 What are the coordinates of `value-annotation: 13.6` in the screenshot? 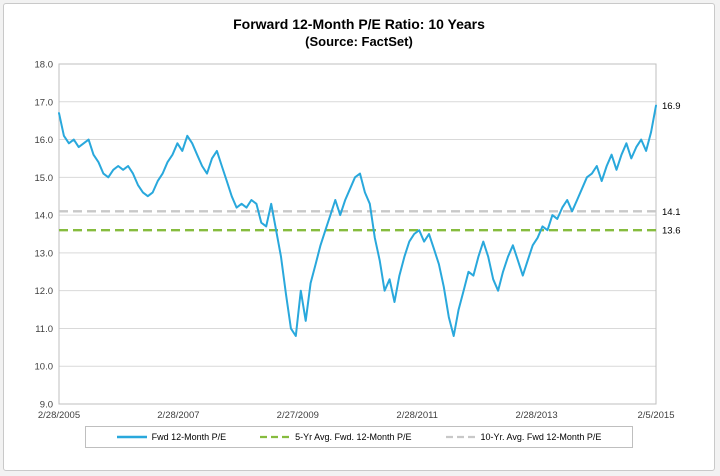 It's located at (671, 231).